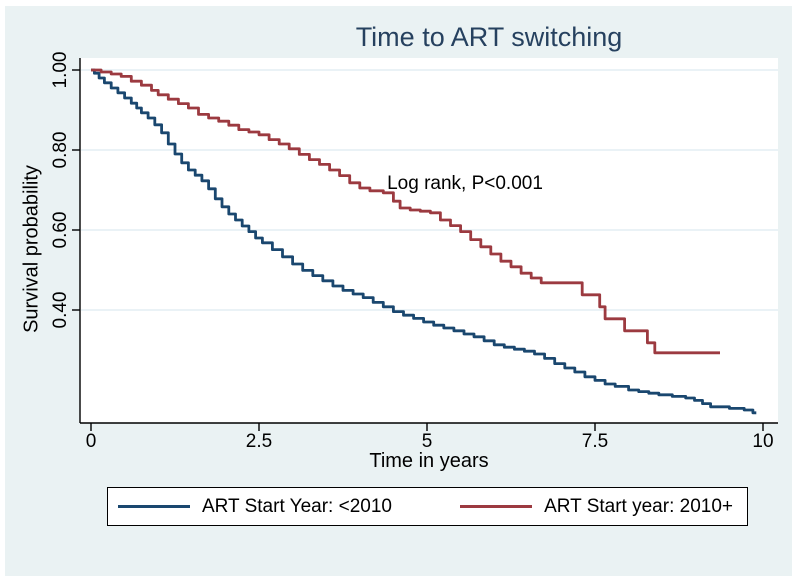  What do you see at coordinates (595, 441) in the screenshot?
I see `x-tick-label: 7.5` at bounding box center [595, 441].